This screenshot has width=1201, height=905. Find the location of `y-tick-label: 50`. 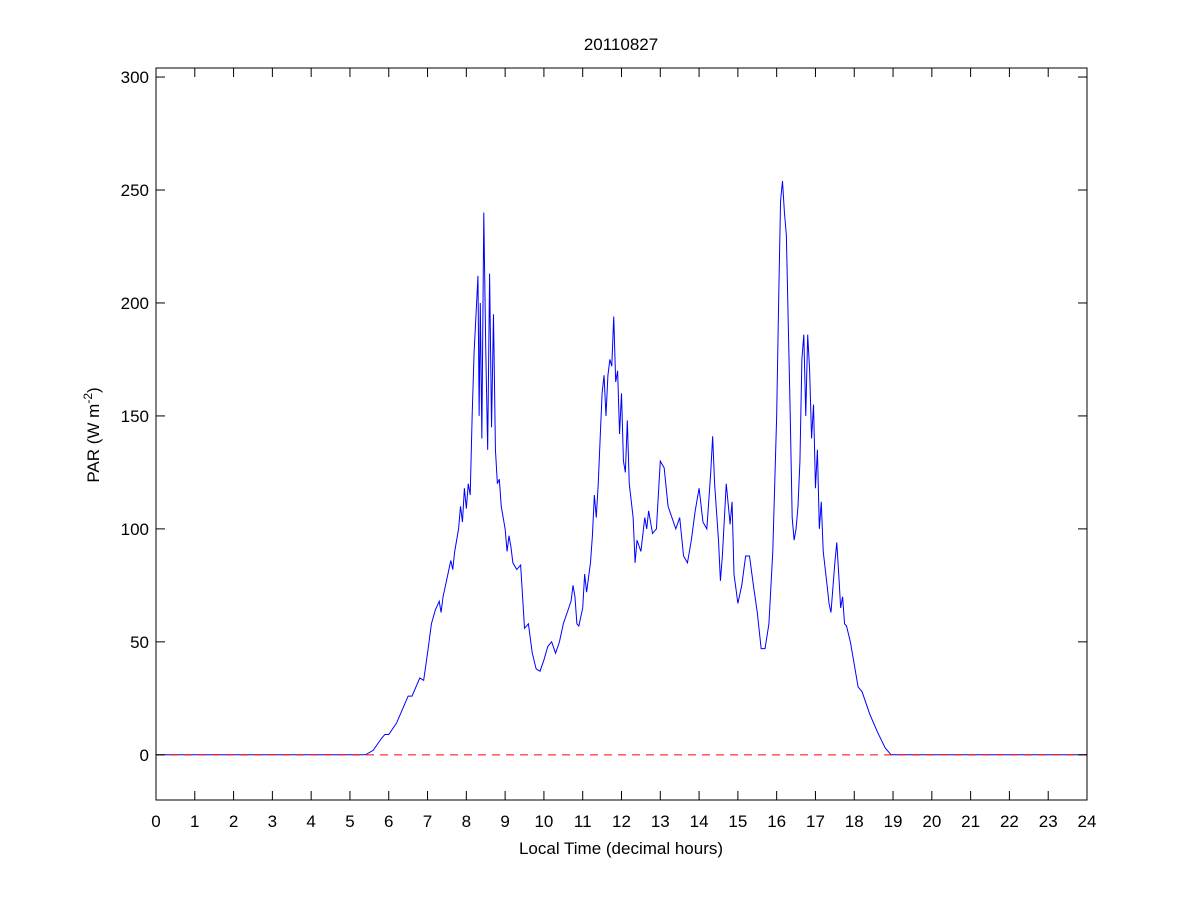

y-tick-label: 50 is located at coordinates (139, 642).